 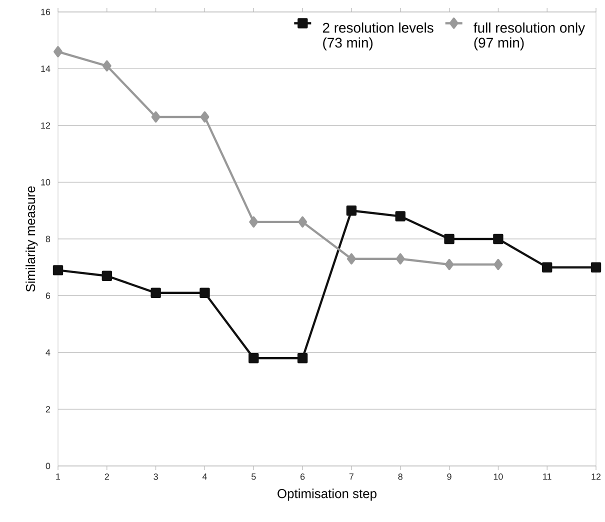 What do you see at coordinates (106, 477) in the screenshot?
I see `x-tick-label: 2` at bounding box center [106, 477].